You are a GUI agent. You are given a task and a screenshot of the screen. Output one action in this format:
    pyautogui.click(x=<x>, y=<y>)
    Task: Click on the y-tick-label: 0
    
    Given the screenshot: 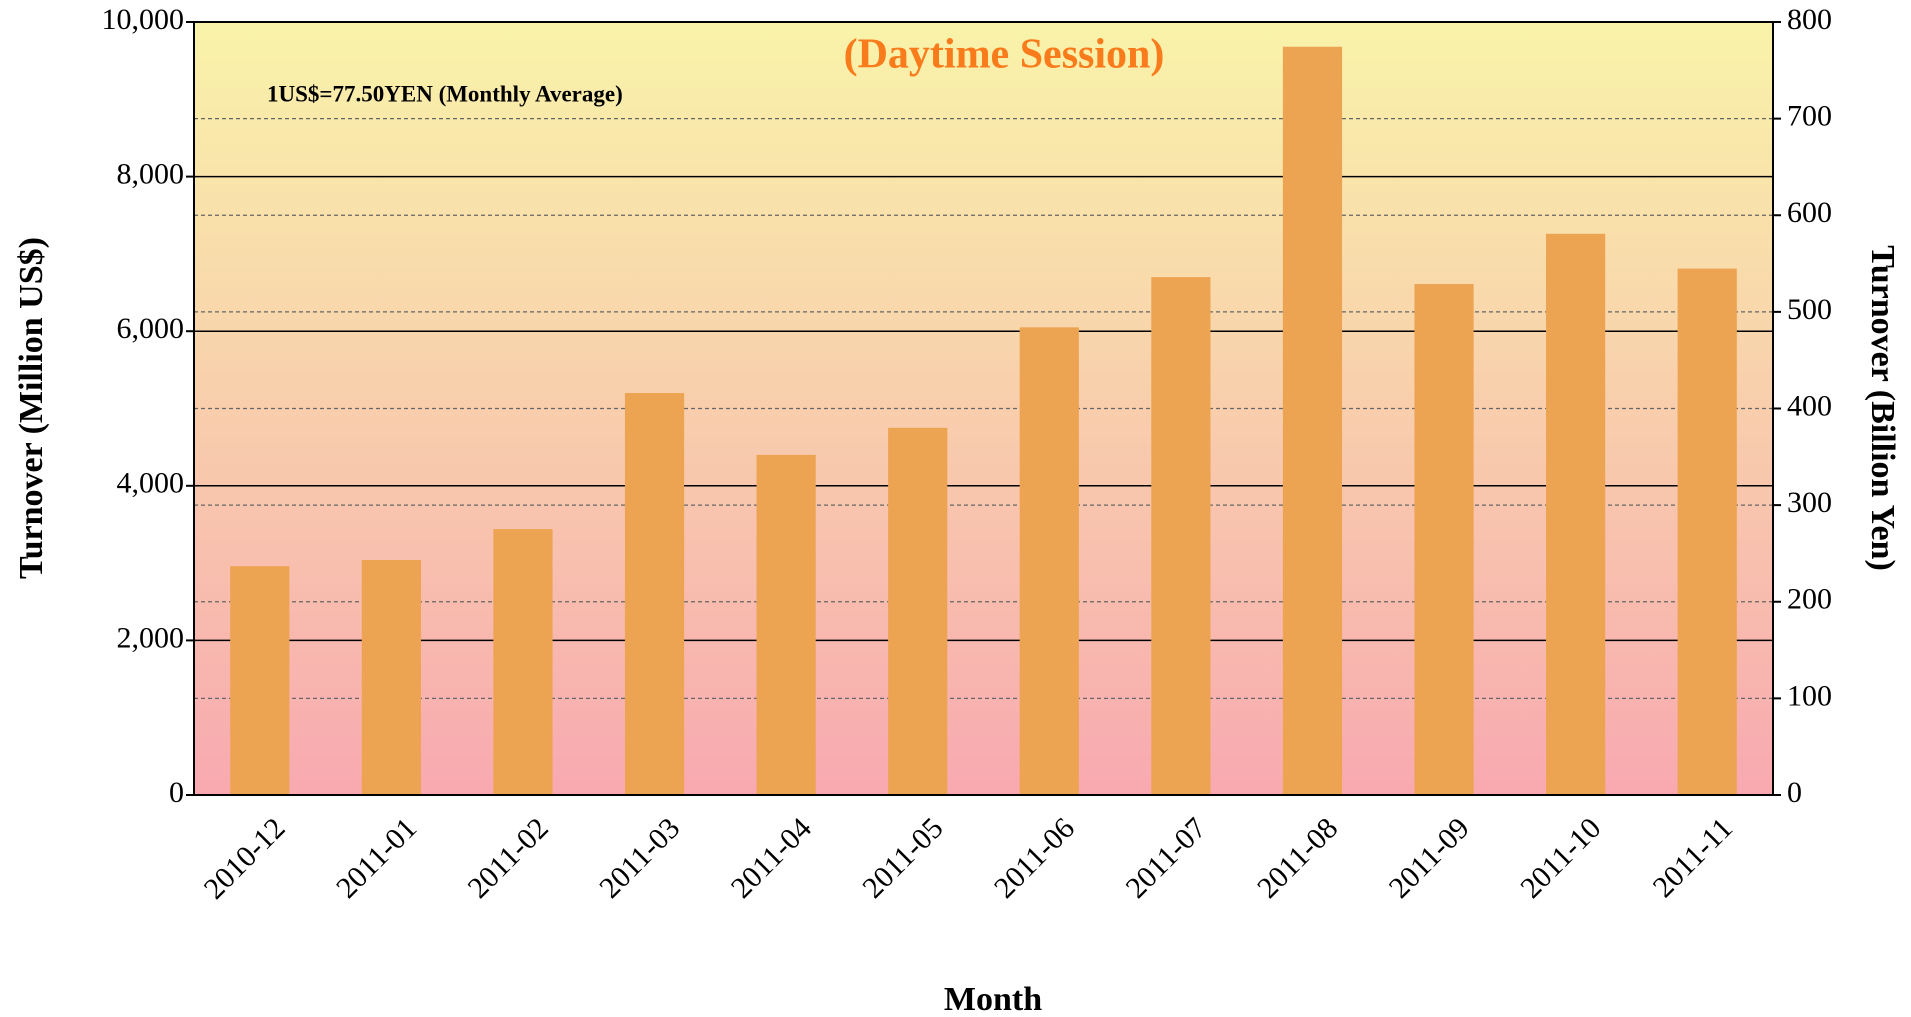 What is the action you would take?
    pyautogui.click(x=176, y=792)
    